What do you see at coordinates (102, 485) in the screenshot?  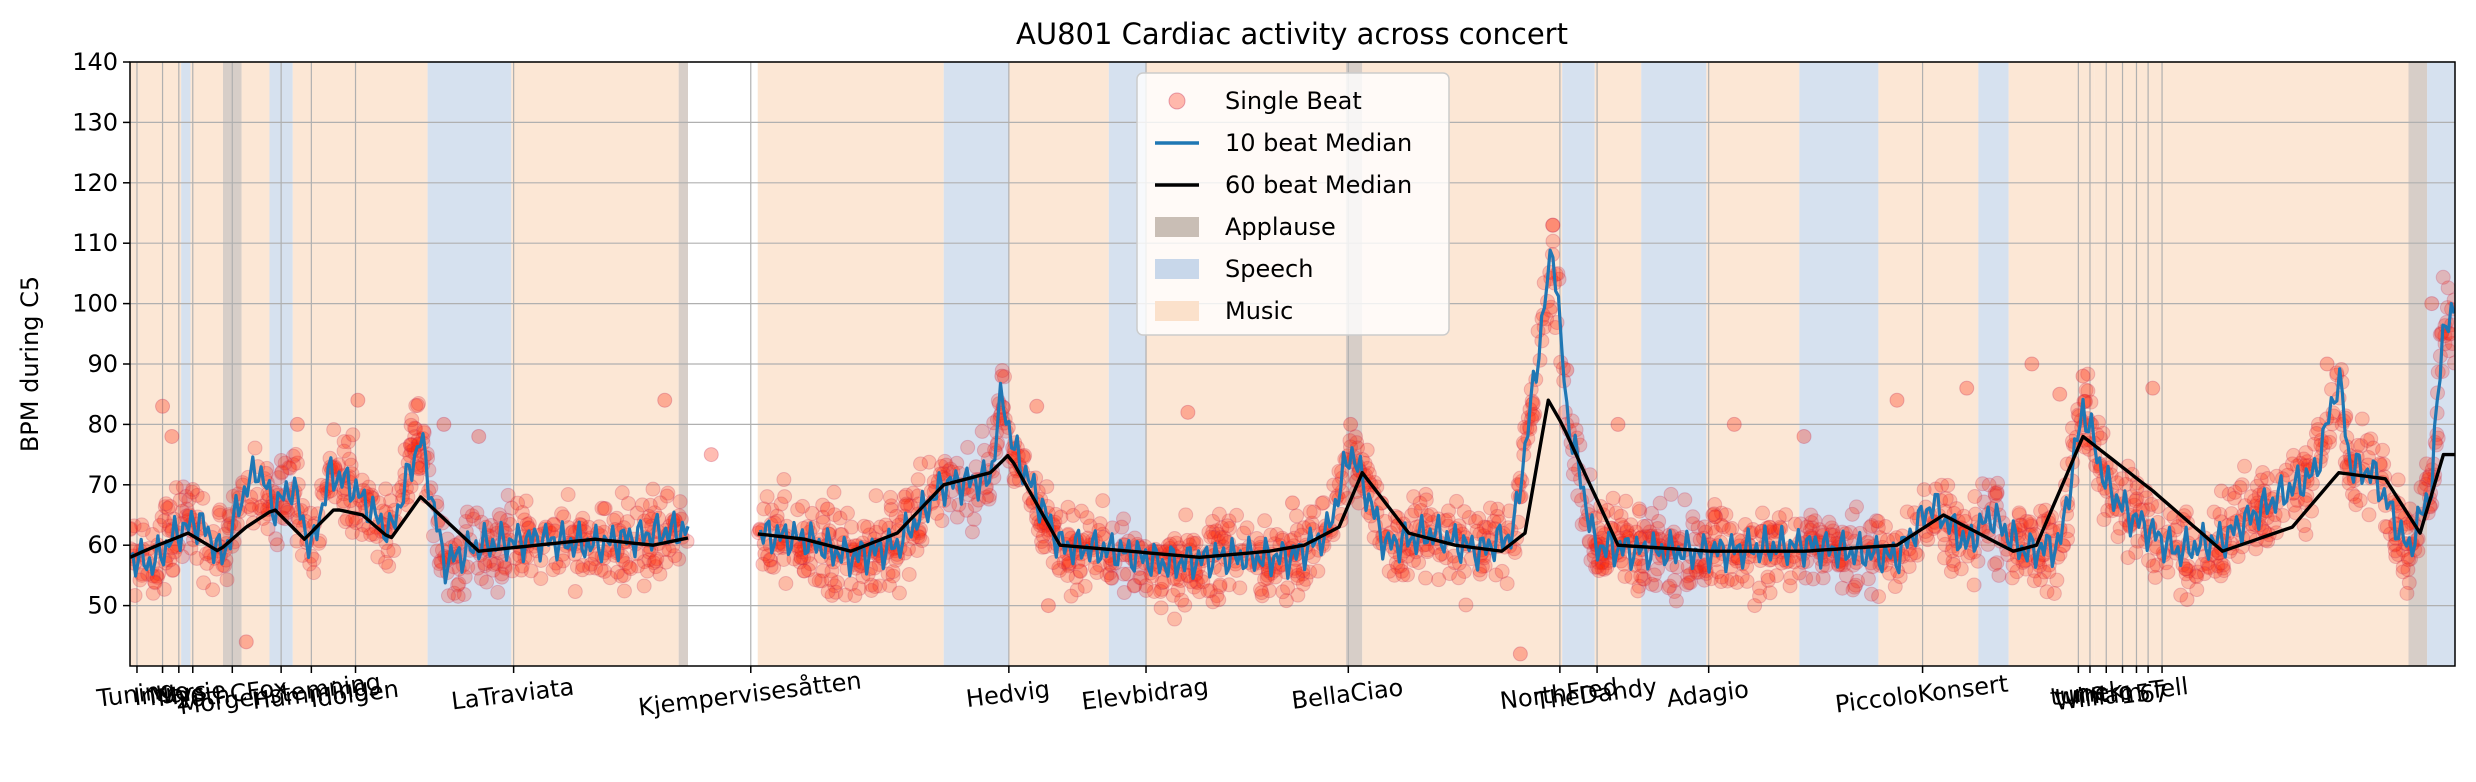 I see `y-tick-label: 70` at bounding box center [102, 485].